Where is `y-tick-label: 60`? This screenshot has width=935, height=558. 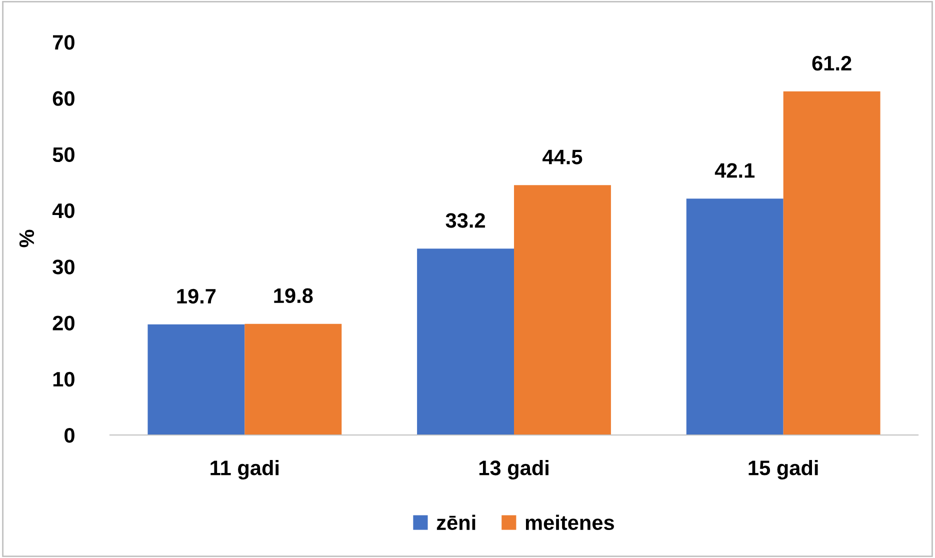
y-tick-label: 60 is located at coordinates (63, 98).